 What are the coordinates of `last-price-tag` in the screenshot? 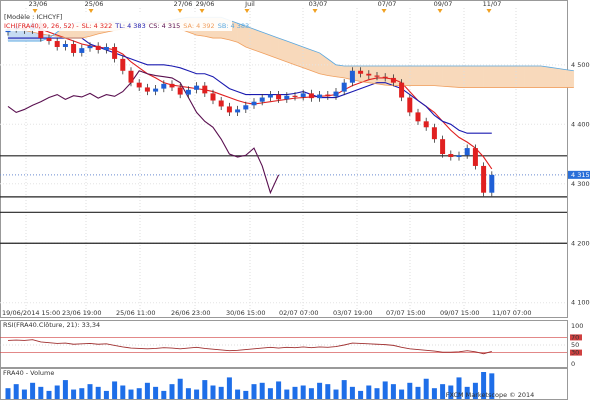 It's located at (579, 174).